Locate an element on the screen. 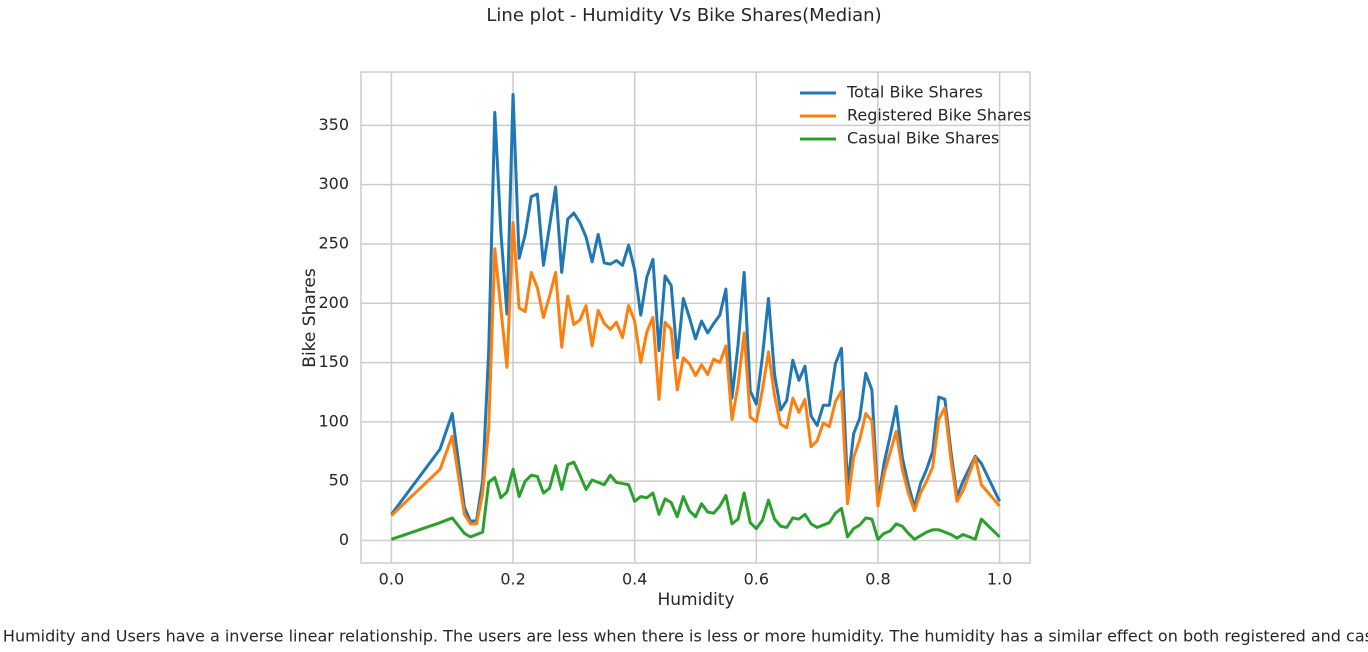 The image size is (1368, 652). y-tick-label: 300 is located at coordinates (333, 183).